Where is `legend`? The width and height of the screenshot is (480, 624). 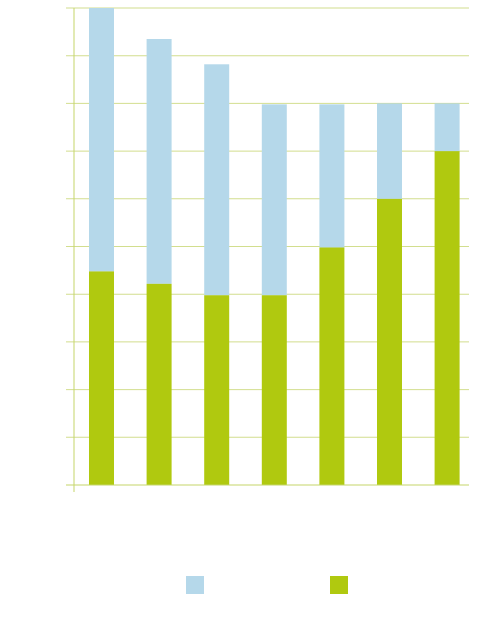 legend is located at coordinates (267, 585).